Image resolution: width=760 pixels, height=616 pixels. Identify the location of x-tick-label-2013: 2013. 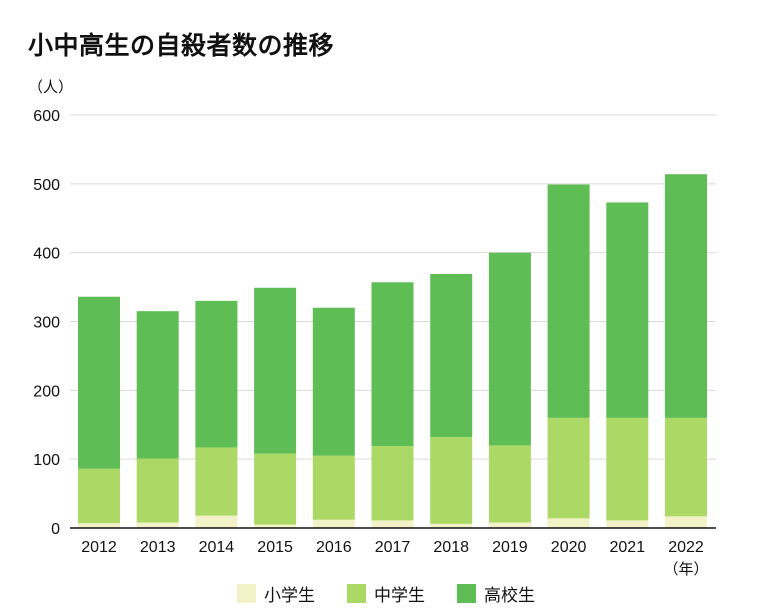
(158, 547).